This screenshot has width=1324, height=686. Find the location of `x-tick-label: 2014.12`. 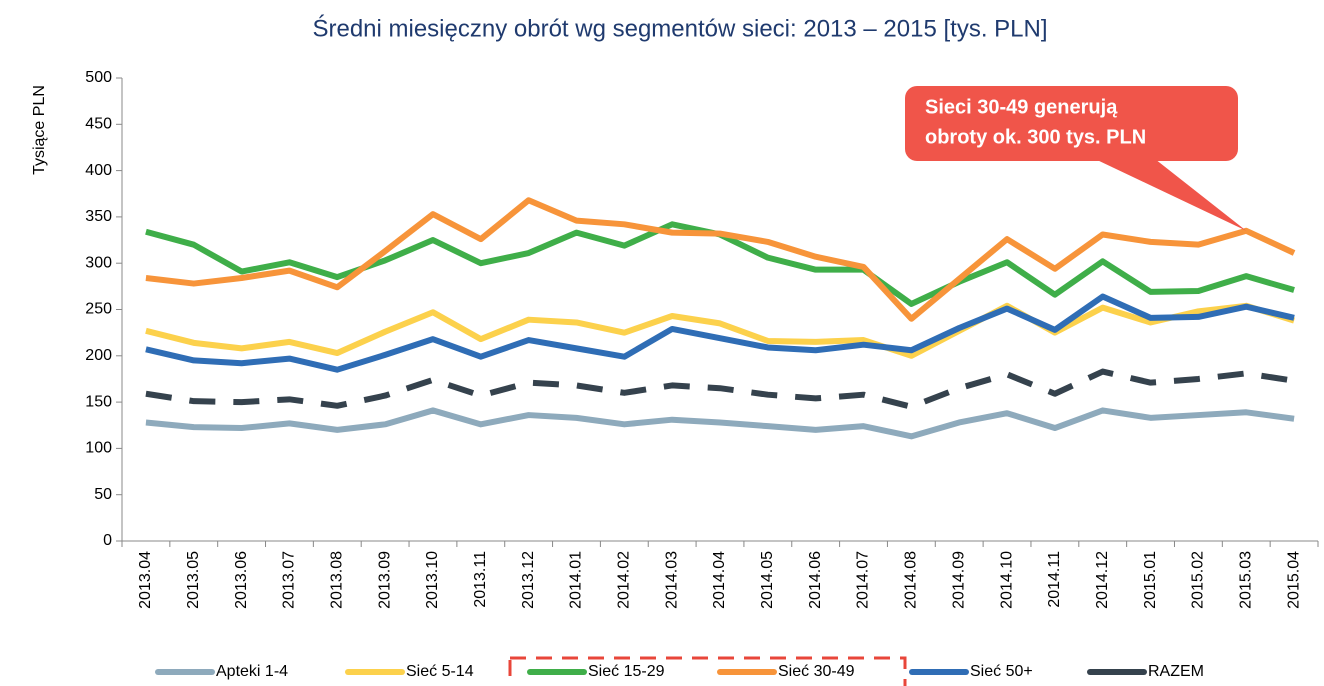

x-tick-label: 2014.12 is located at coordinates (1102, 580).